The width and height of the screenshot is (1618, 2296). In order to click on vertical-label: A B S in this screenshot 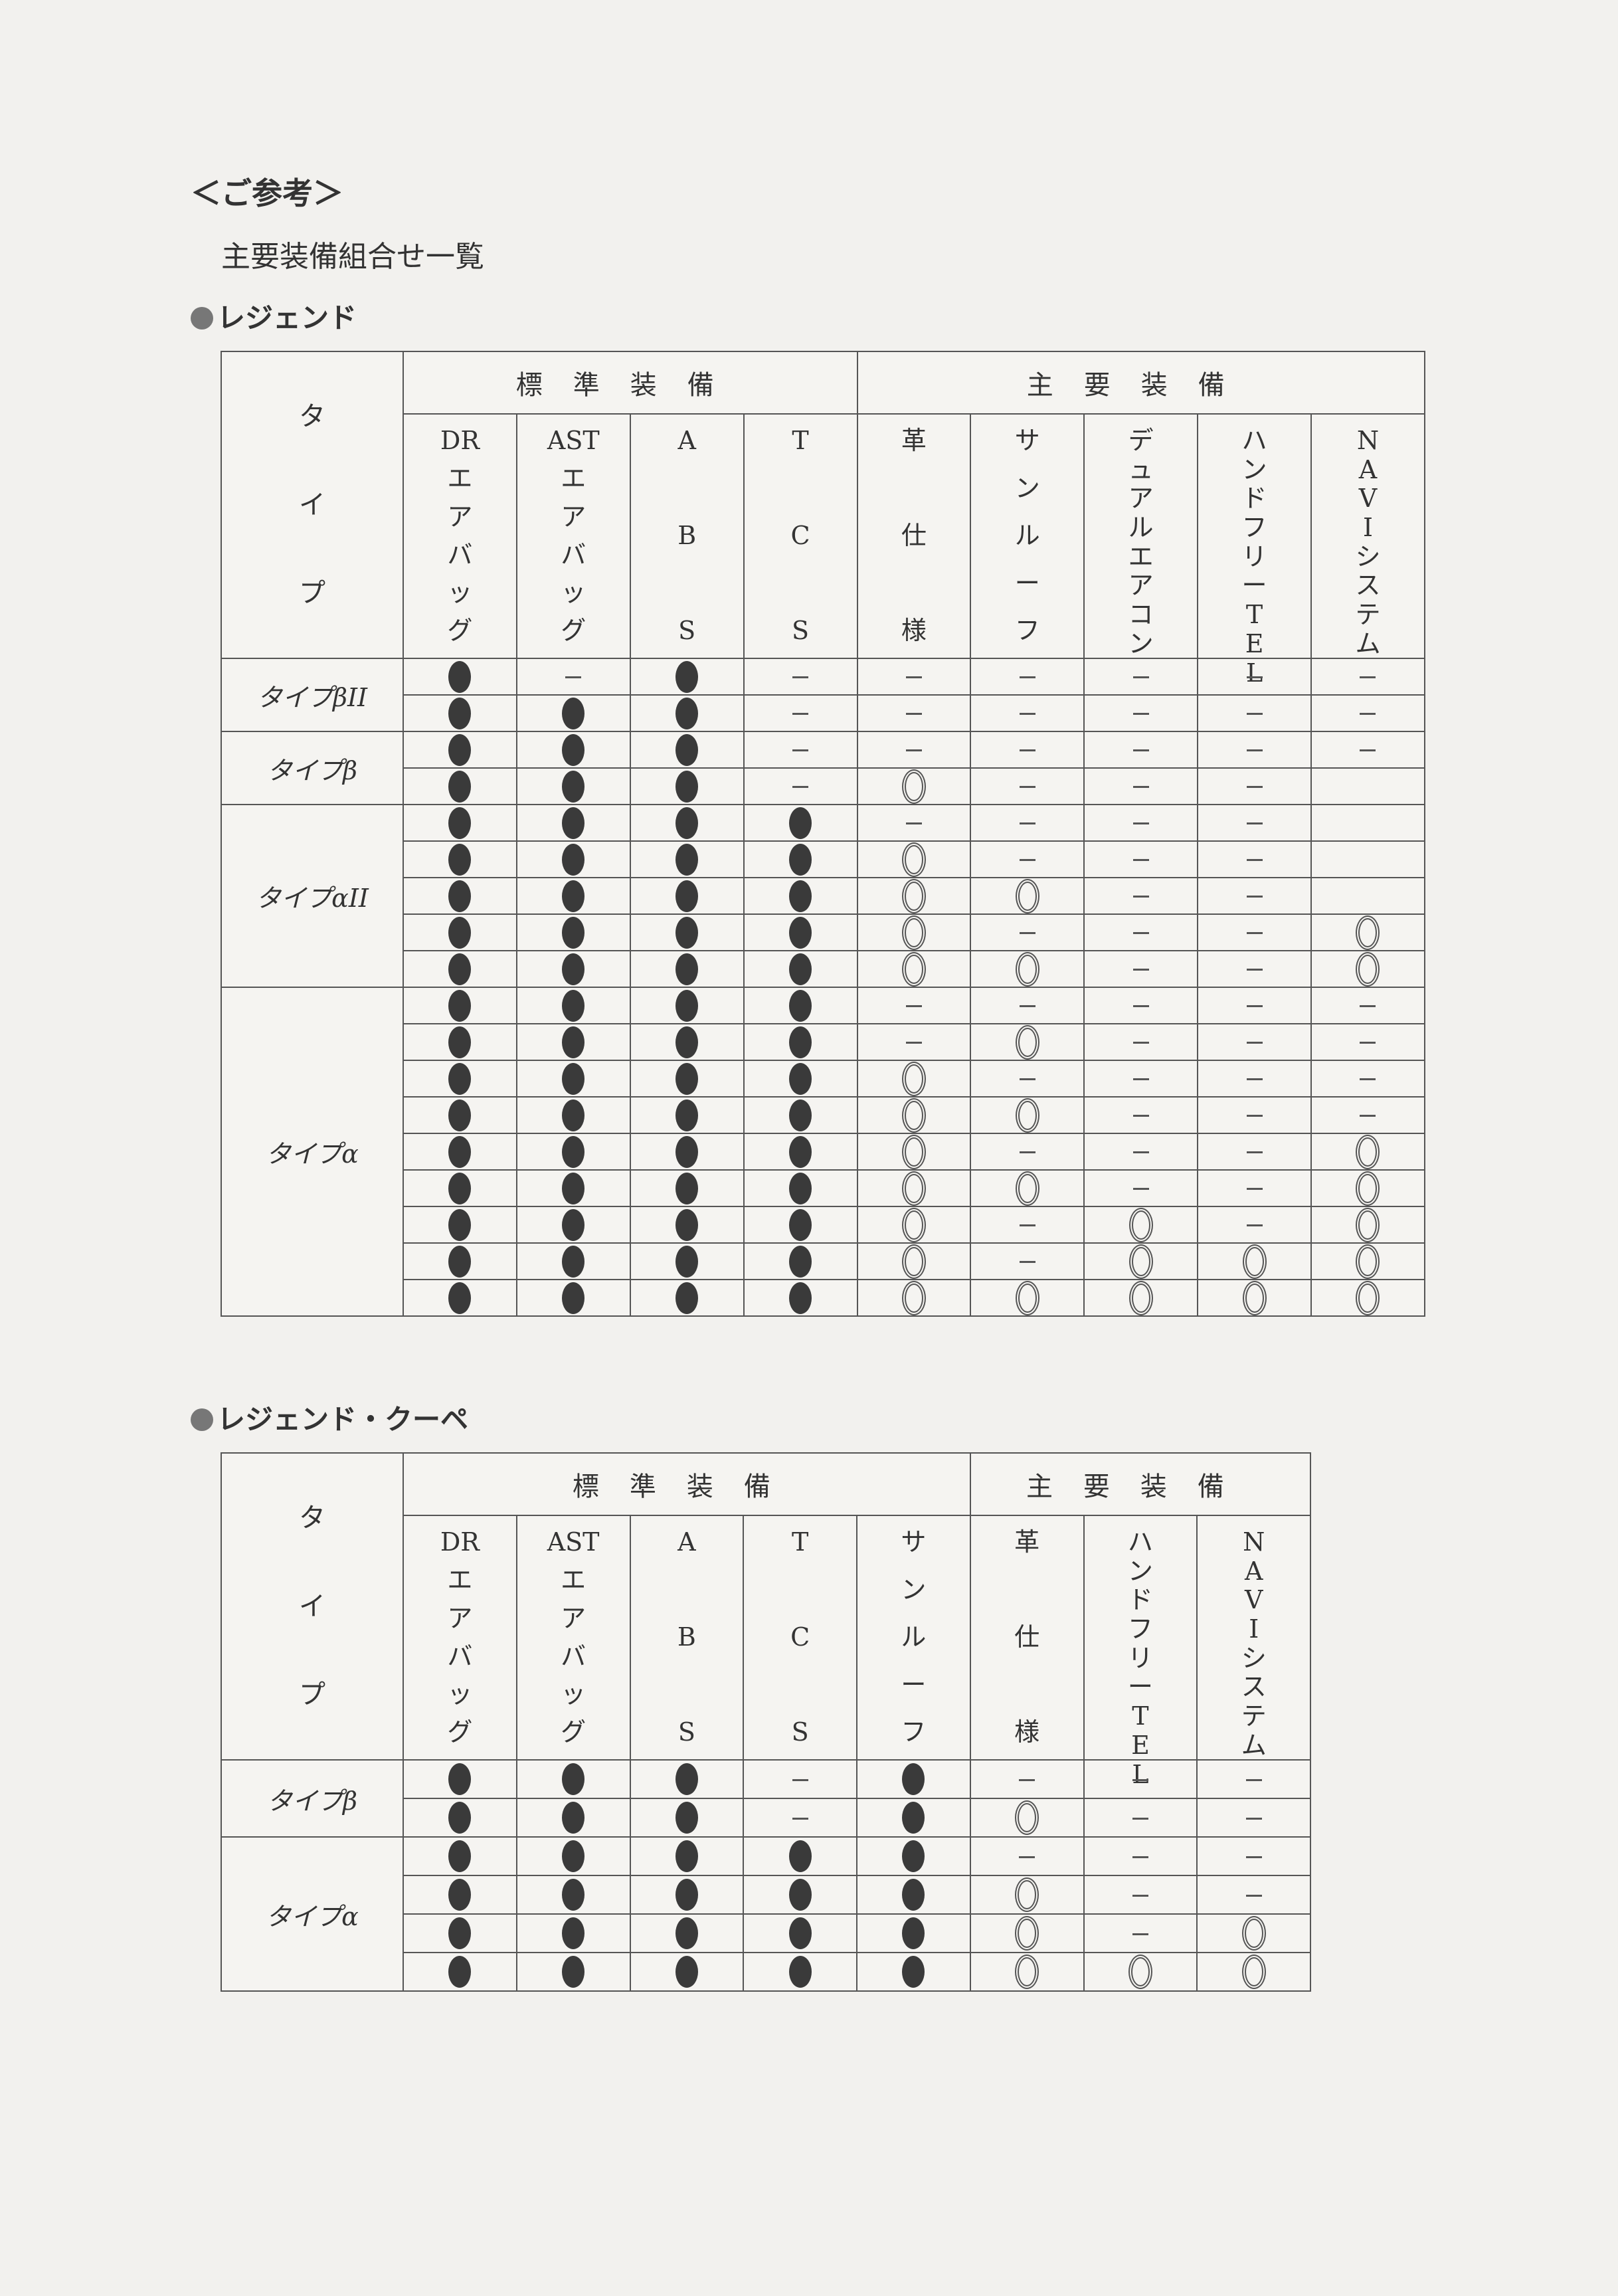, I will do `click(687, 536)`.